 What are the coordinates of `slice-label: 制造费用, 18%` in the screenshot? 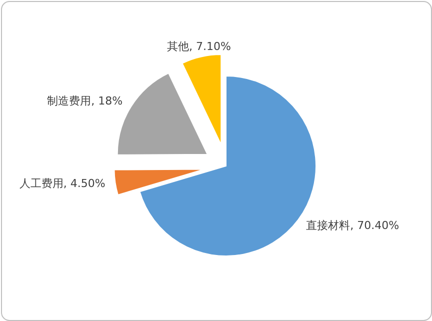 It's located at (85, 101).